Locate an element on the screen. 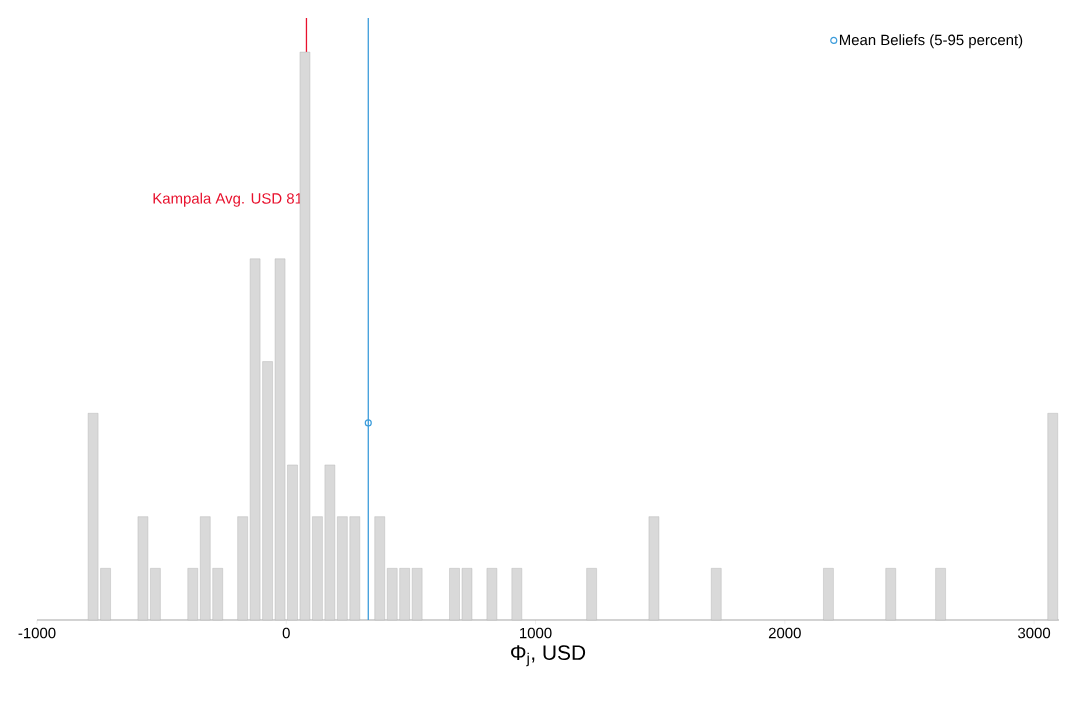  x-tick-label: 0 is located at coordinates (286, 633).